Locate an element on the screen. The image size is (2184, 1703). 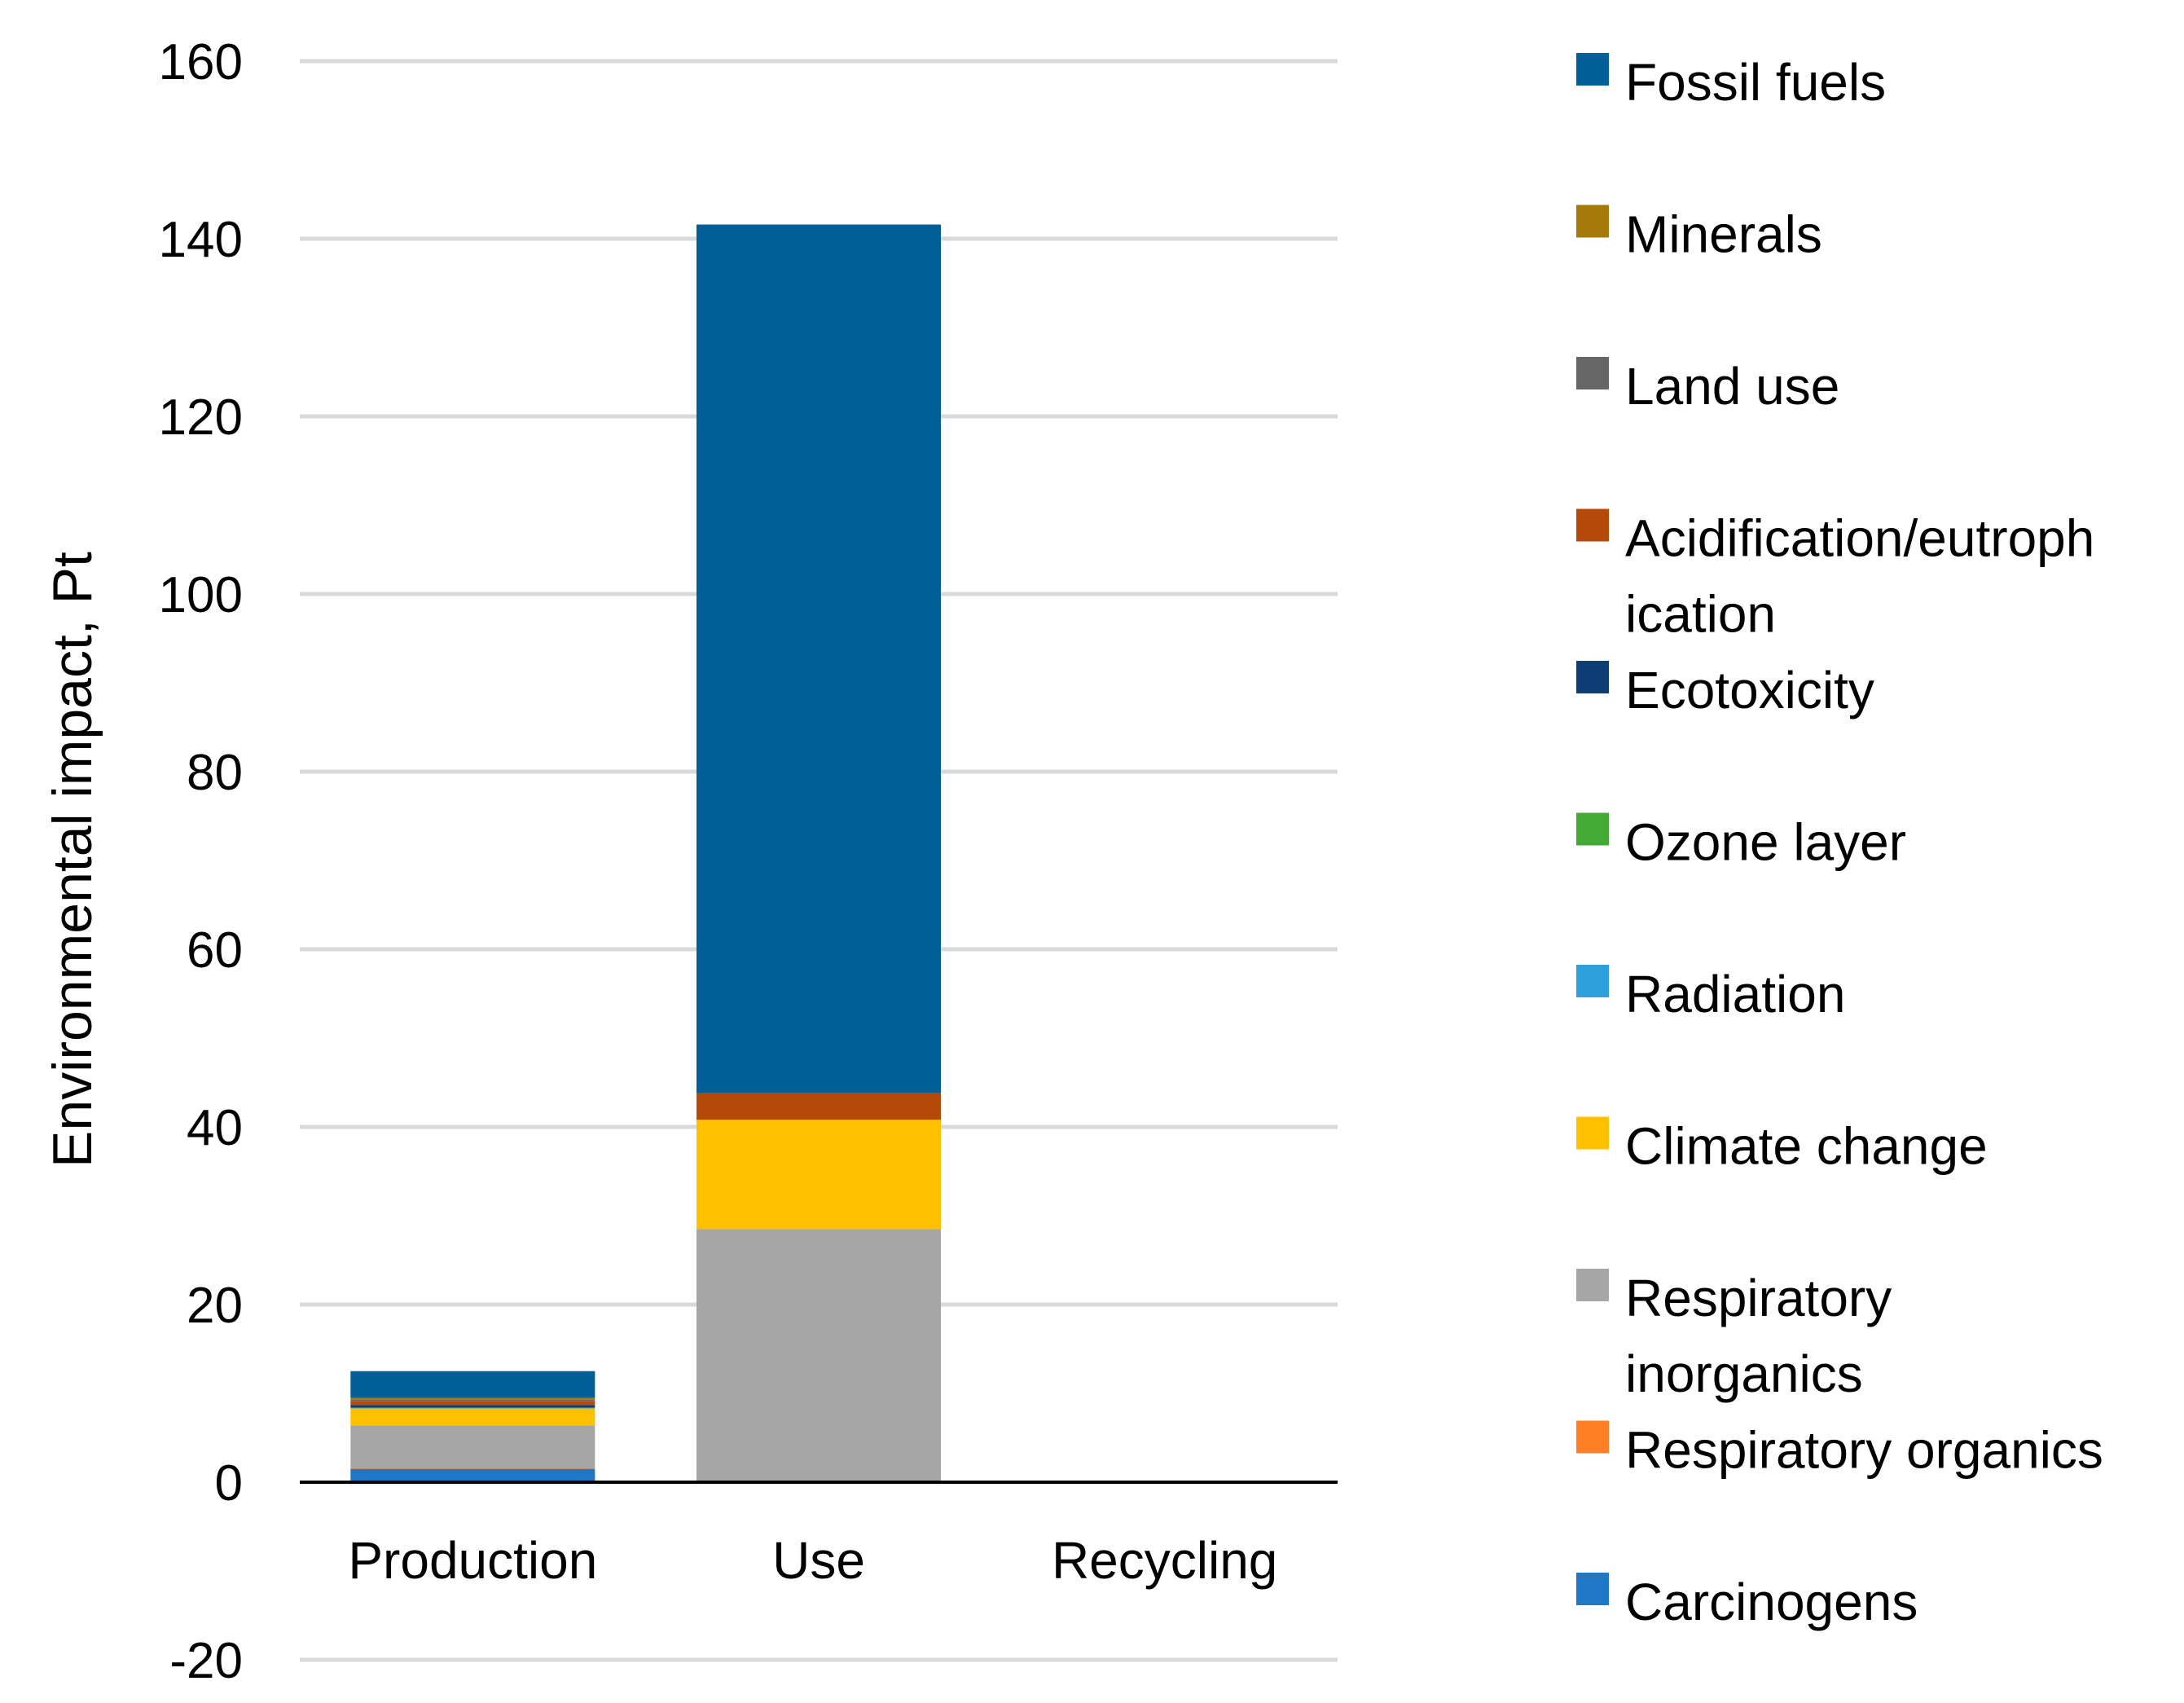
legend-label: Respiratory is located at coordinates (1758, 1298).